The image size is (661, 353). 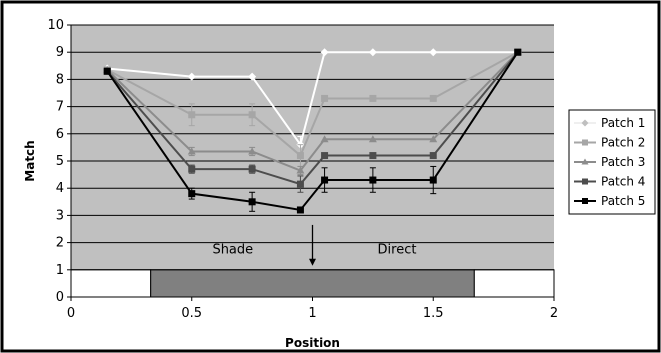 I want to click on legend: Patch 1 Patch 2 Patch 3 Patch 4 Patch 5, so click(x=612, y=162).